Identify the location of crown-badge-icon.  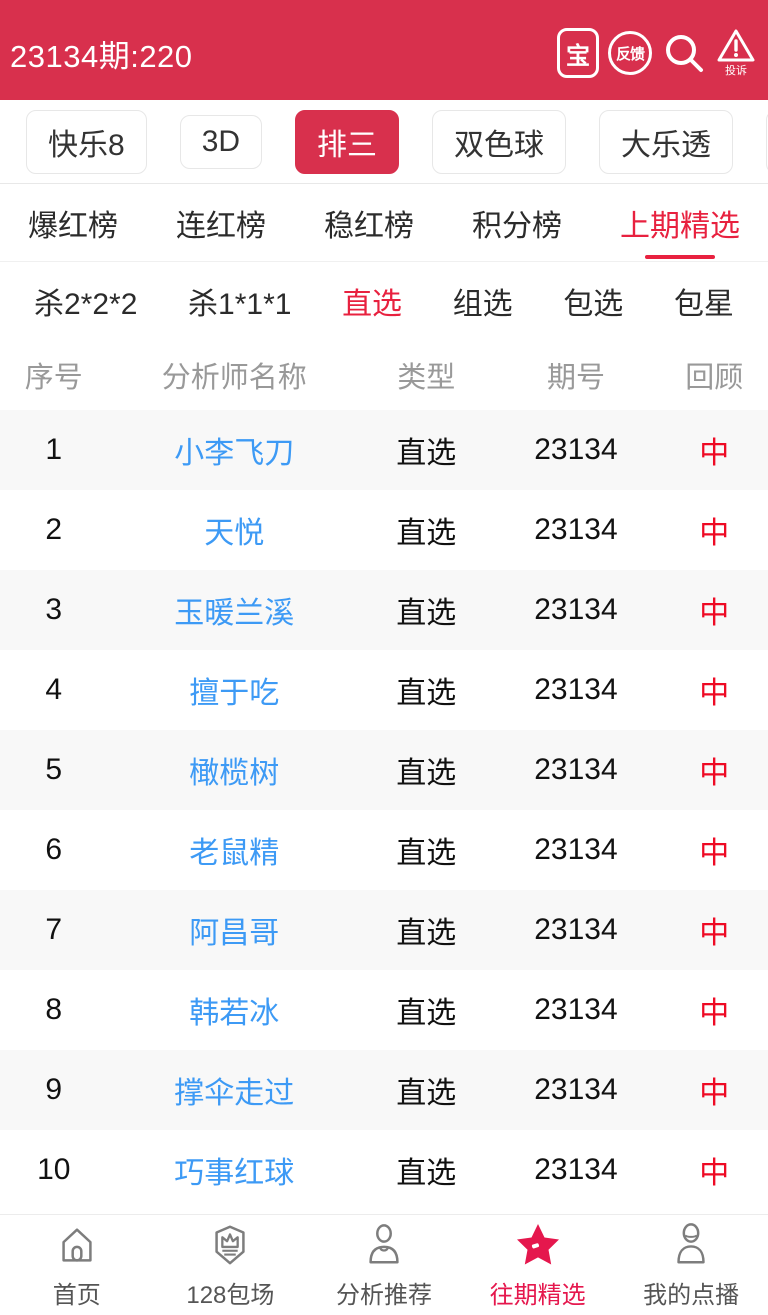
(230, 1245).